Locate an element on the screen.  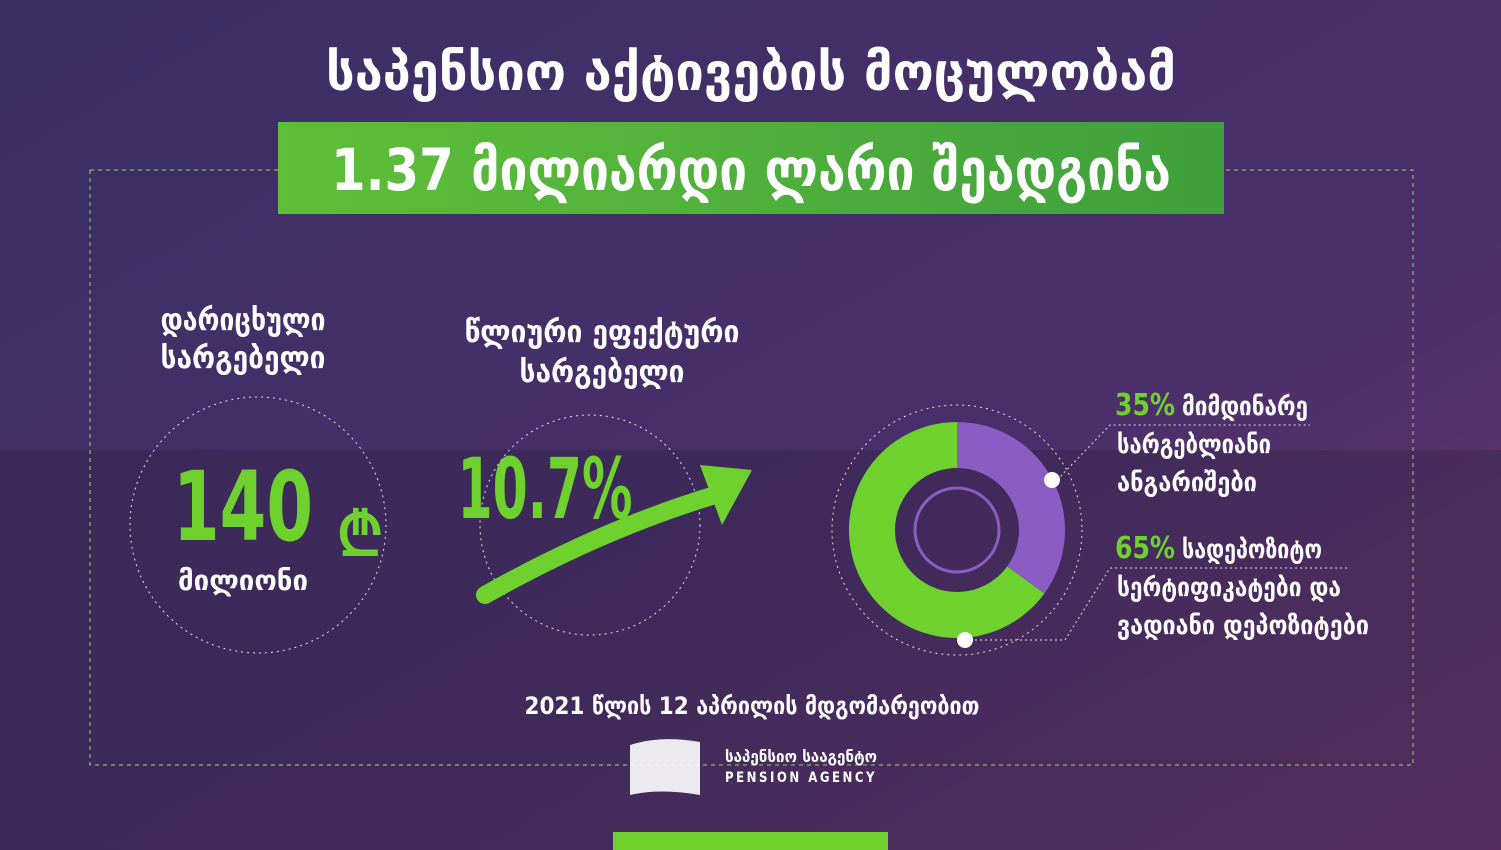
stat-value: 140 is located at coordinates (243, 507).